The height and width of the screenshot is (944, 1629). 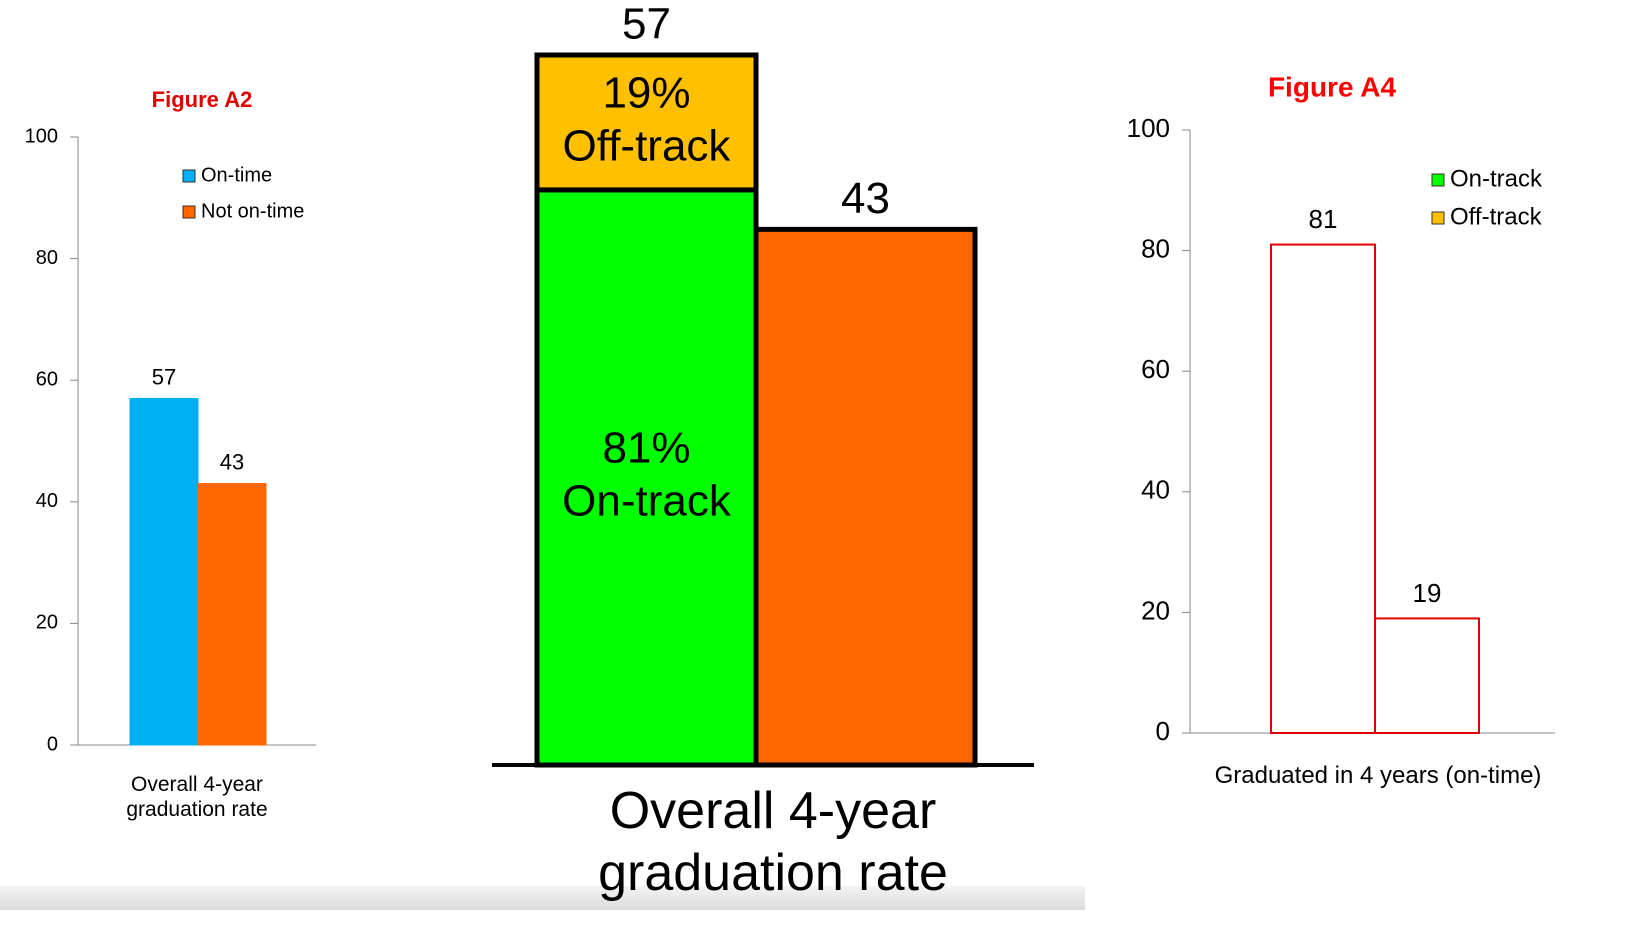 I want to click on x-label-box: Graduated in 4 years (on-time), so click(x=1378, y=775).